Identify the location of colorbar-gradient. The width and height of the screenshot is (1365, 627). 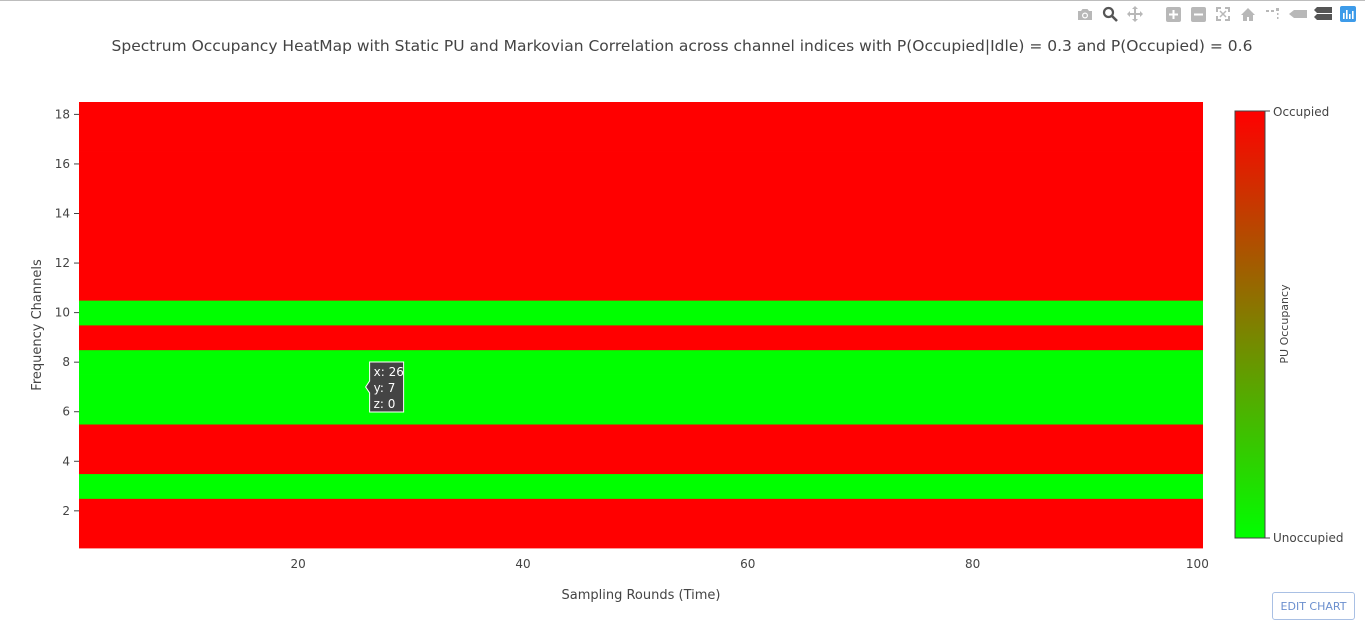
(1250, 324).